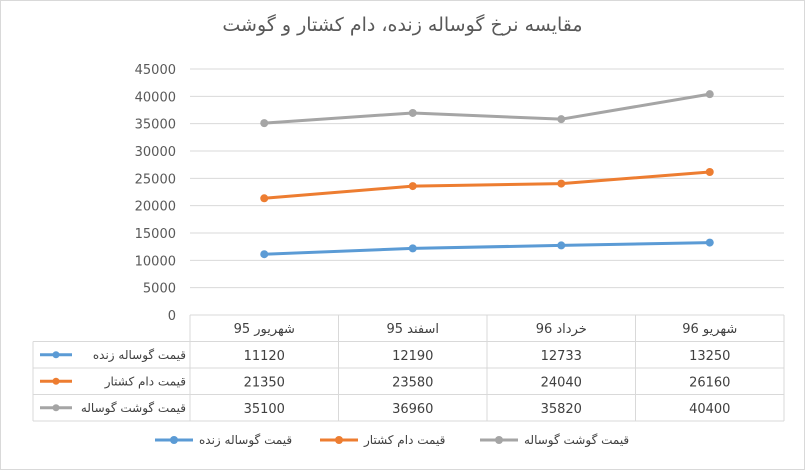 The height and width of the screenshot is (470, 805). What do you see at coordinates (145, 381) in the screenshot?
I see `row-series-name: قیمت دام کشتار` at bounding box center [145, 381].